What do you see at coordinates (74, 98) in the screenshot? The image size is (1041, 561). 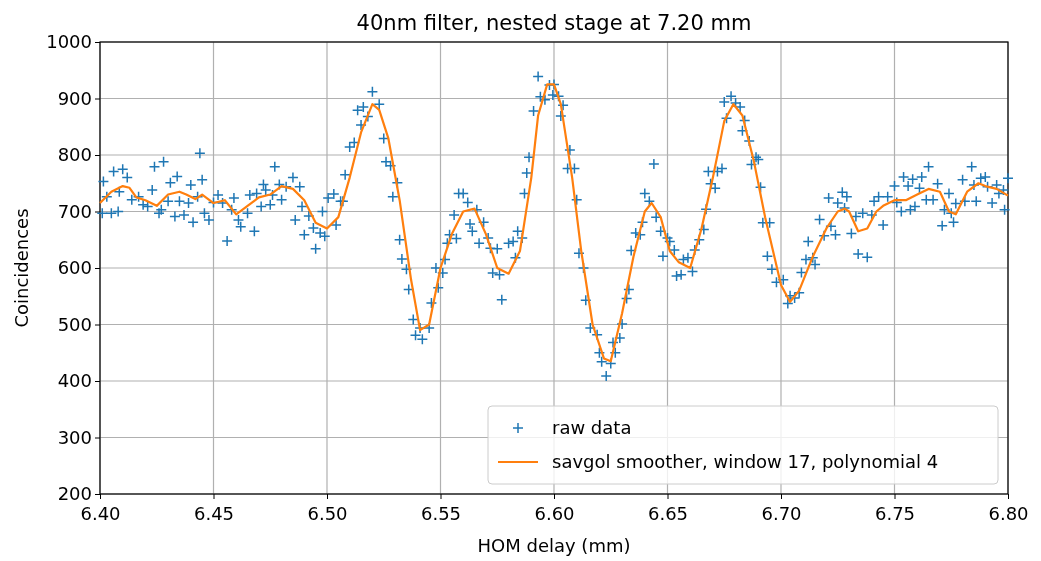 I see `y-tick-label: 900` at bounding box center [74, 98].